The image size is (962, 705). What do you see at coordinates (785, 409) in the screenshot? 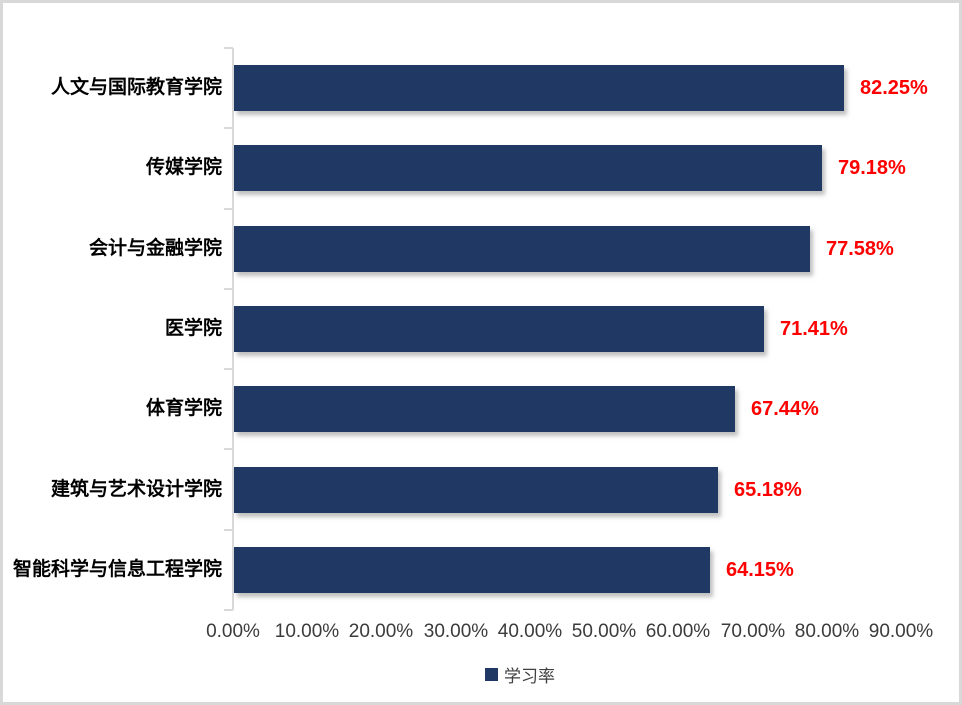
I see `value-label: 67.44%` at bounding box center [785, 409].